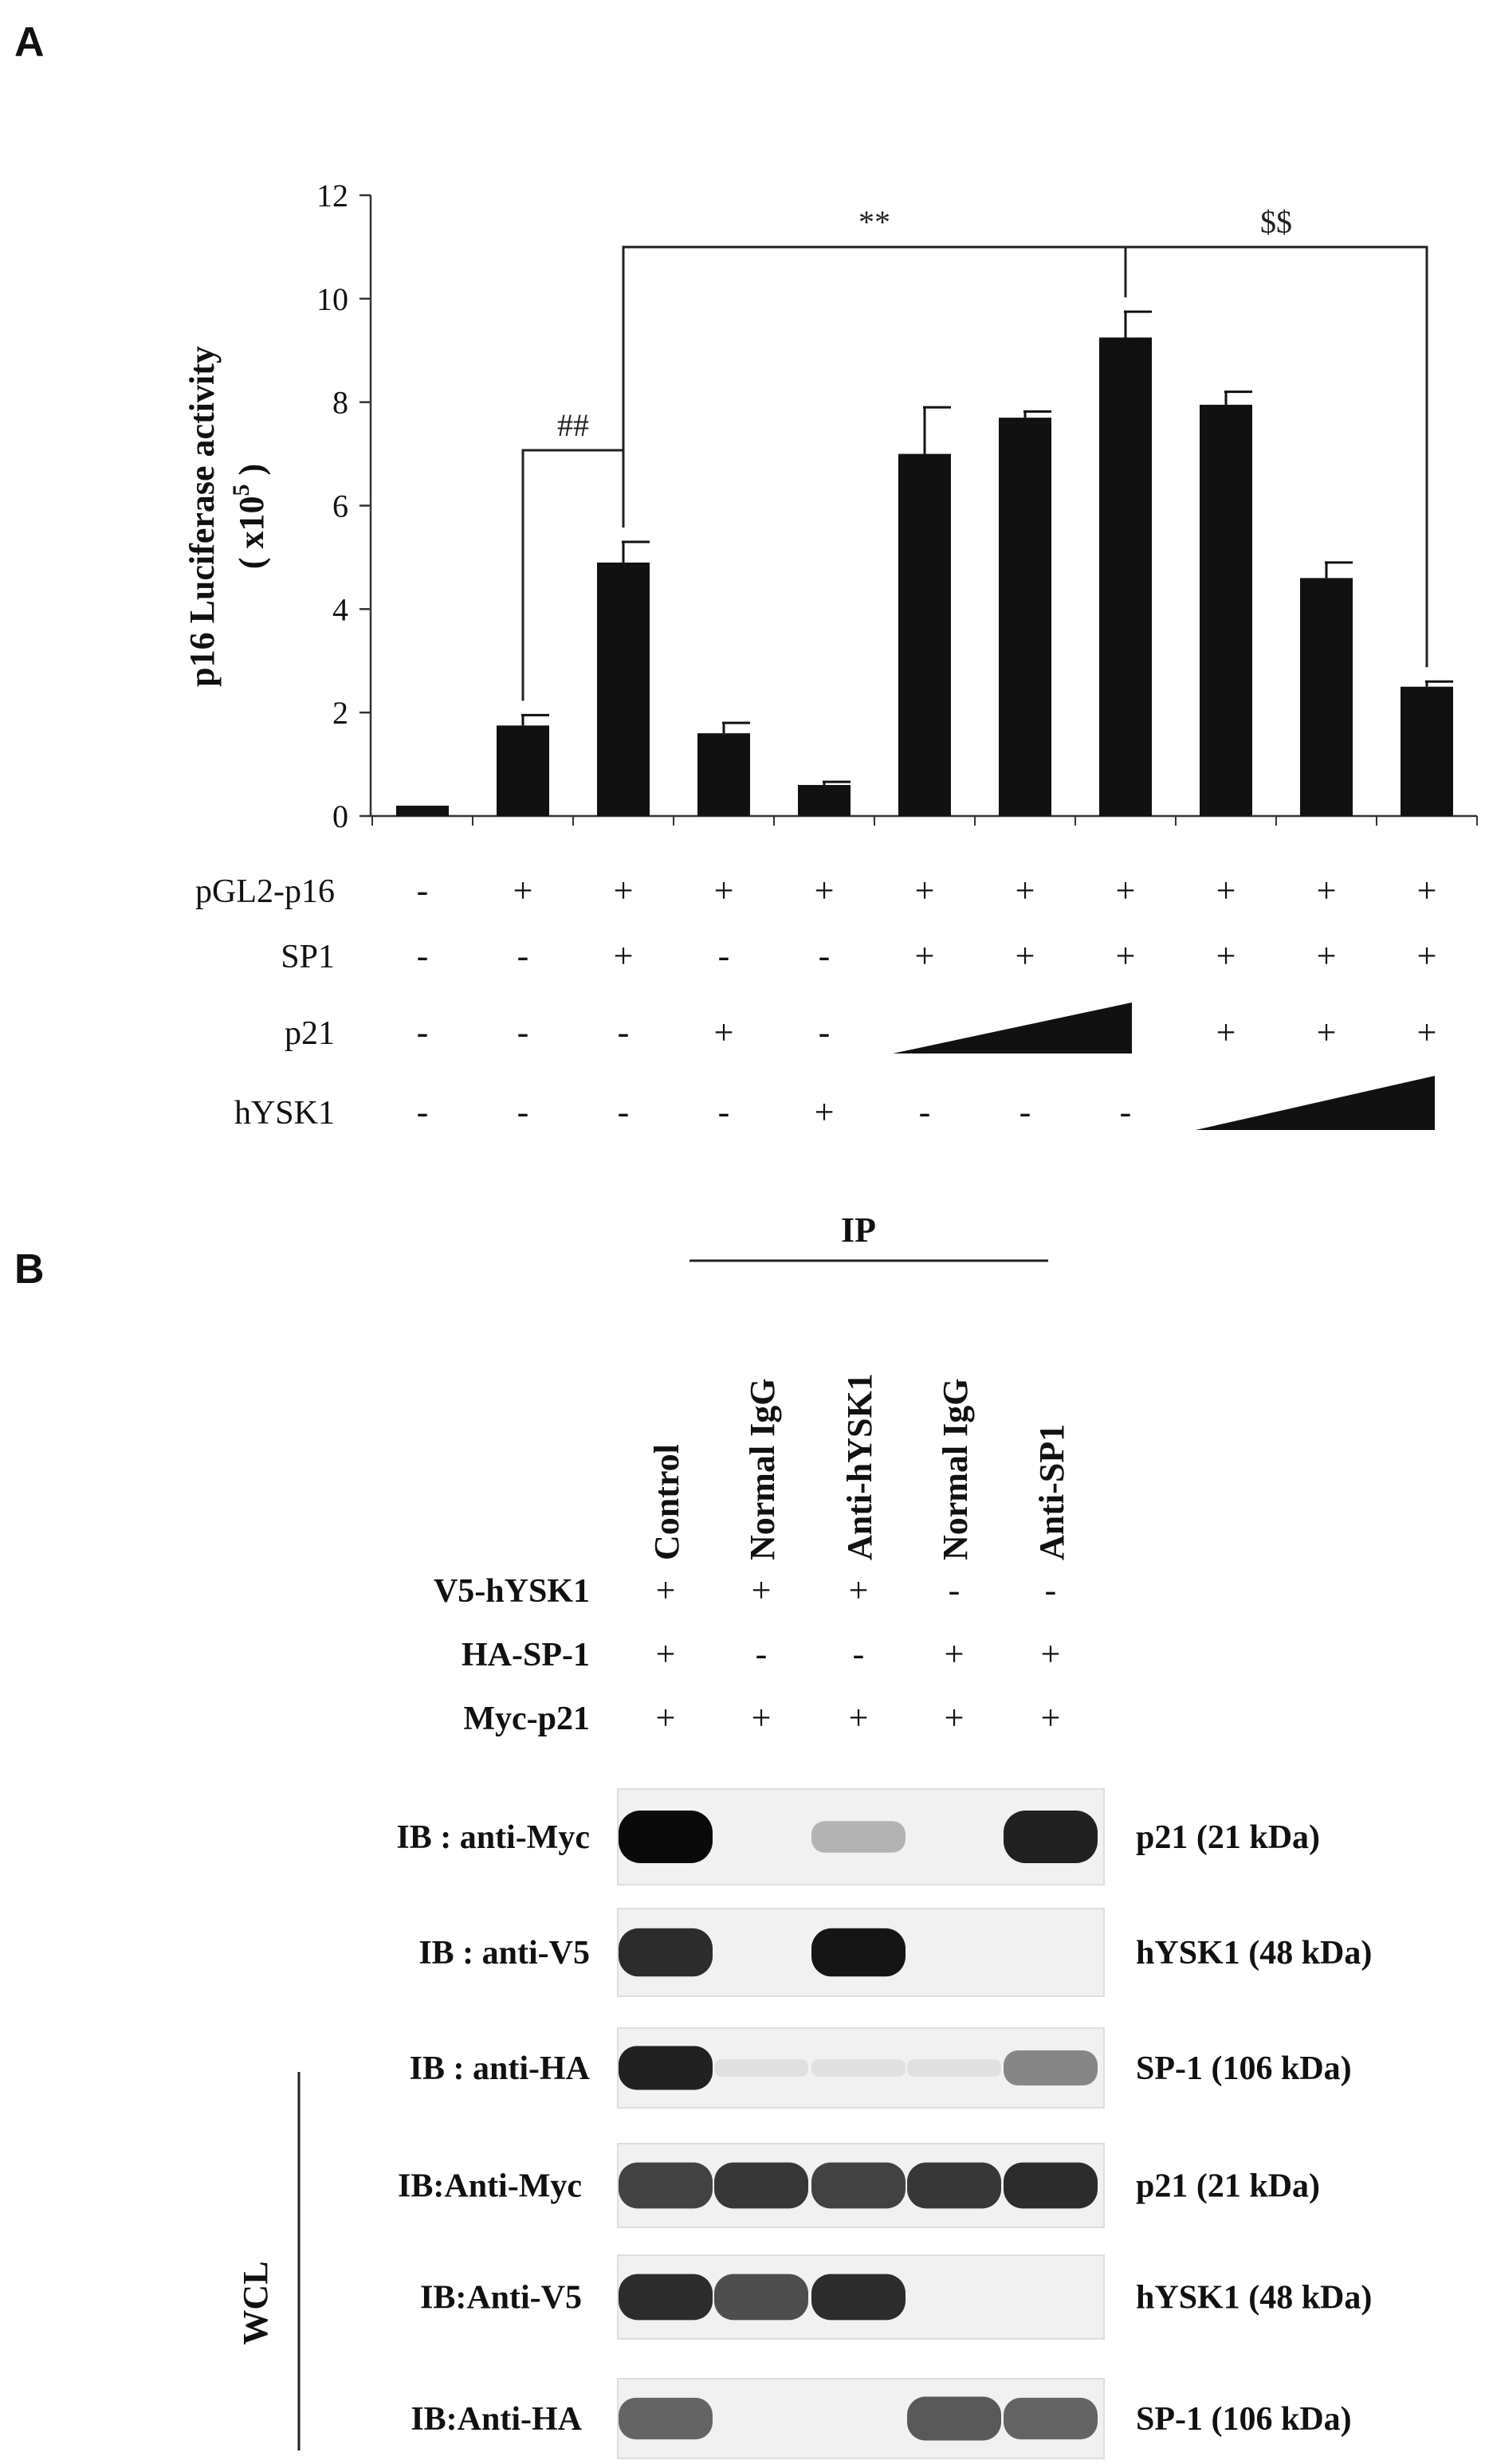 This screenshot has width=1485, height=2464. I want to click on wcl-group: WCL, so click(268, 2261).